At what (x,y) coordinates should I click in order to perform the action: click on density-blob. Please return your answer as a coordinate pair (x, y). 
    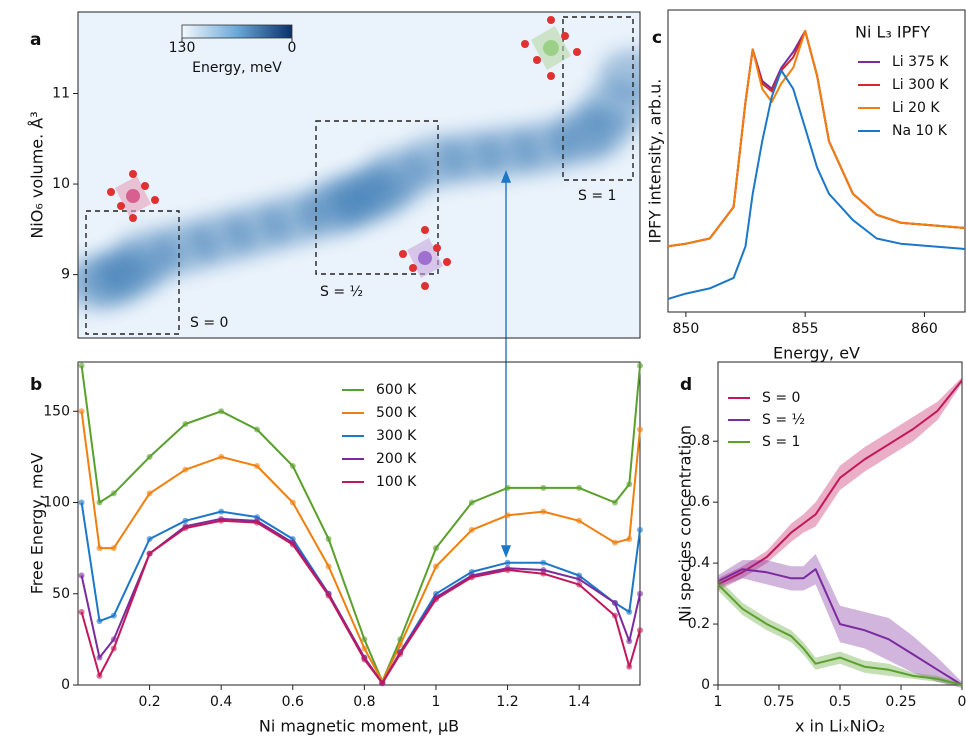
    Looking at the image, I should click on (619, 75).